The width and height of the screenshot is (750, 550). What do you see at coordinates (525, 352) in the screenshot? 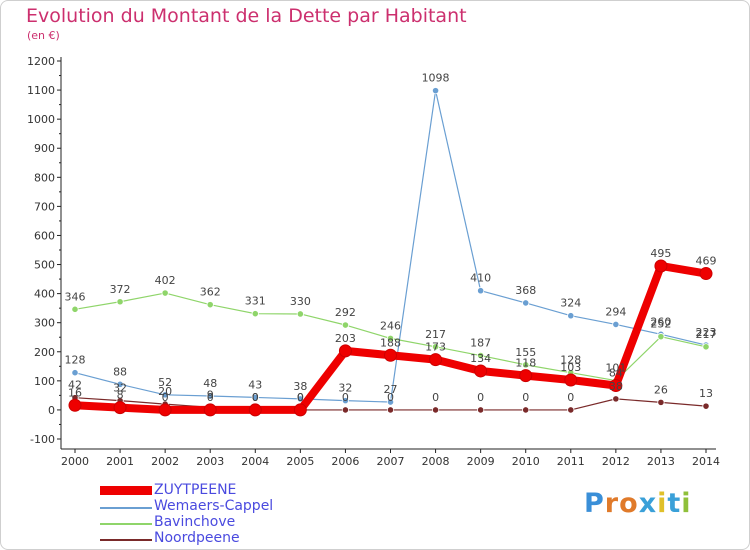
I see `data-label: 155` at bounding box center [525, 352].